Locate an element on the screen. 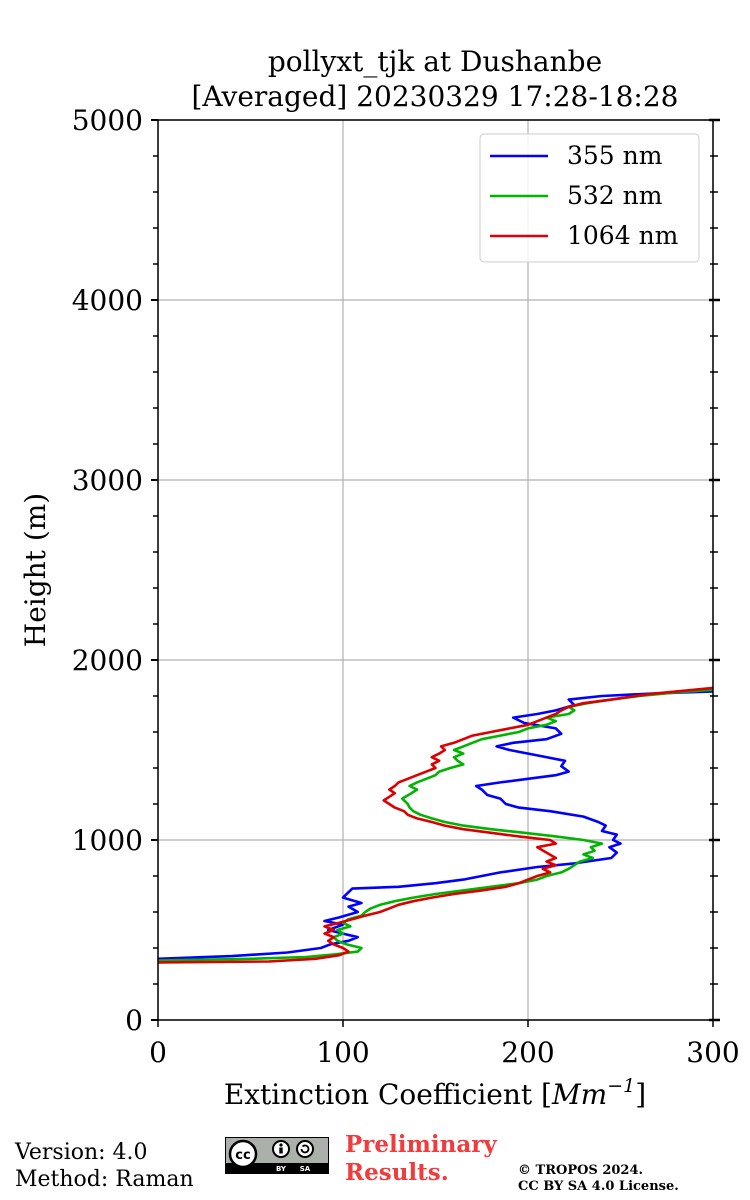  legend-label: 1064 nm is located at coordinates (623, 235).